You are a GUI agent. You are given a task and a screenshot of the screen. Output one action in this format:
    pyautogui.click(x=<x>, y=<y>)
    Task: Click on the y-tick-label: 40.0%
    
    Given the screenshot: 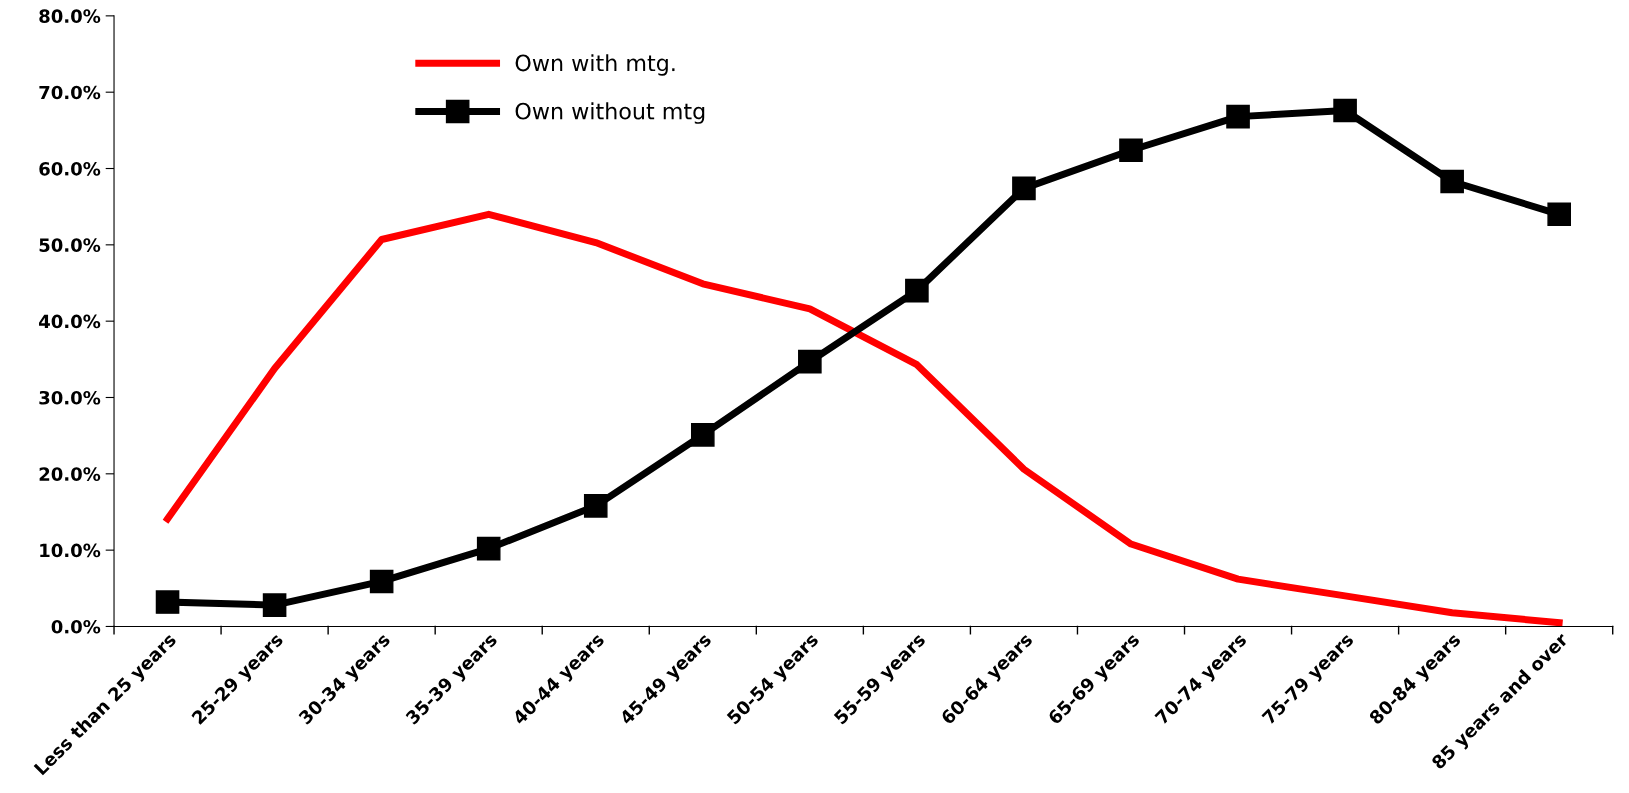 What is the action you would take?
    pyautogui.click(x=70, y=321)
    